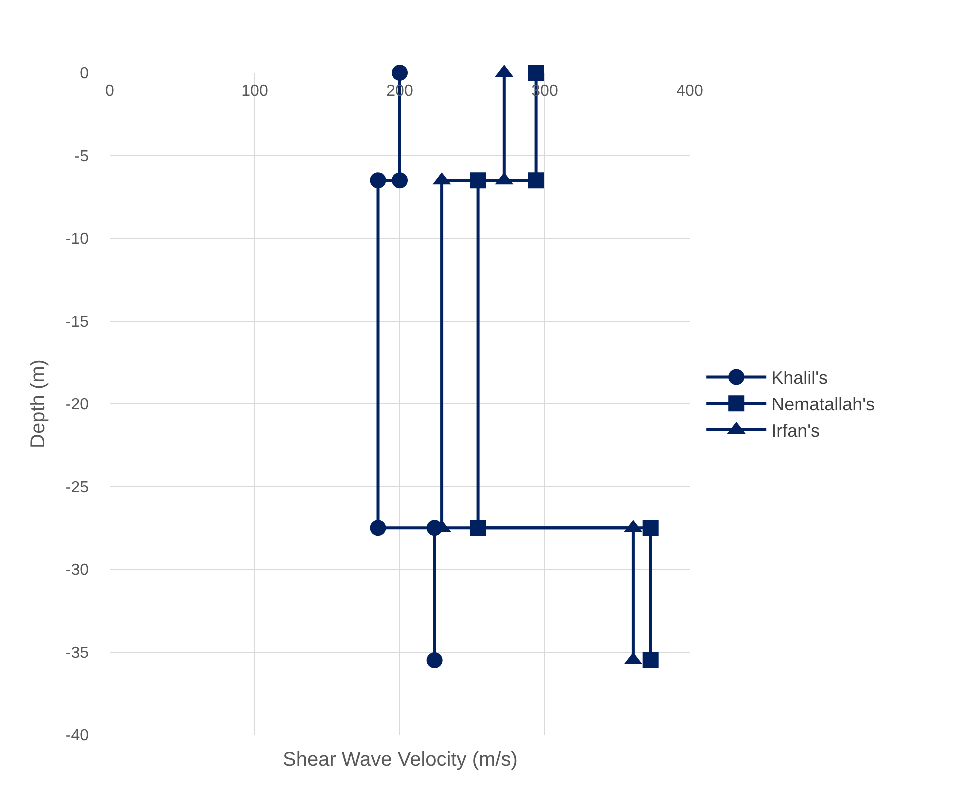  I want to click on x-tick-label: 100, so click(255, 91).